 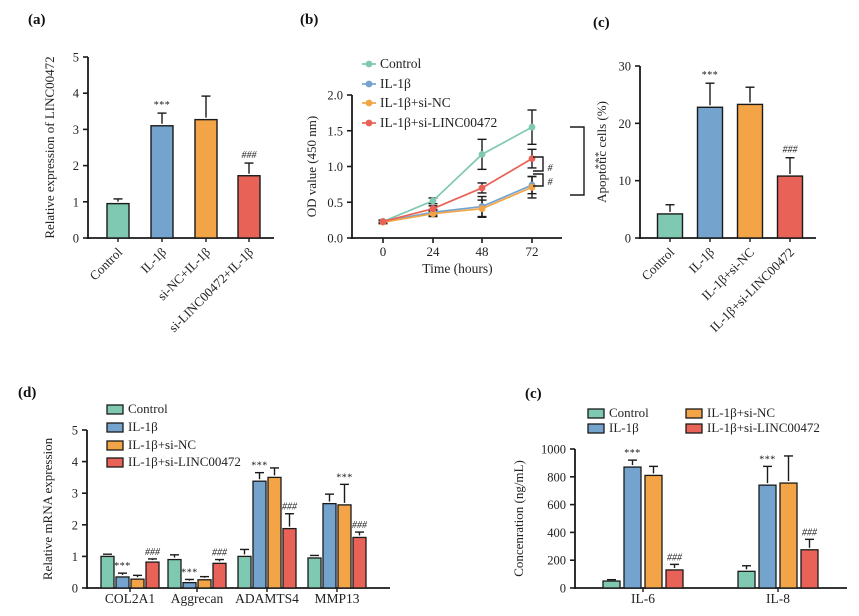 I want to click on y-tick-label: 600, so click(x=556, y=505).